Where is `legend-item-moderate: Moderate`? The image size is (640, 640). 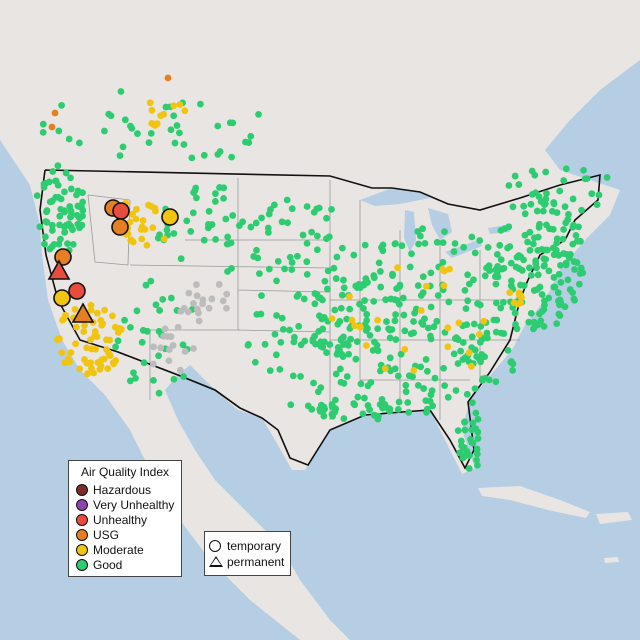 legend-item-moderate: Moderate is located at coordinates (110, 550).